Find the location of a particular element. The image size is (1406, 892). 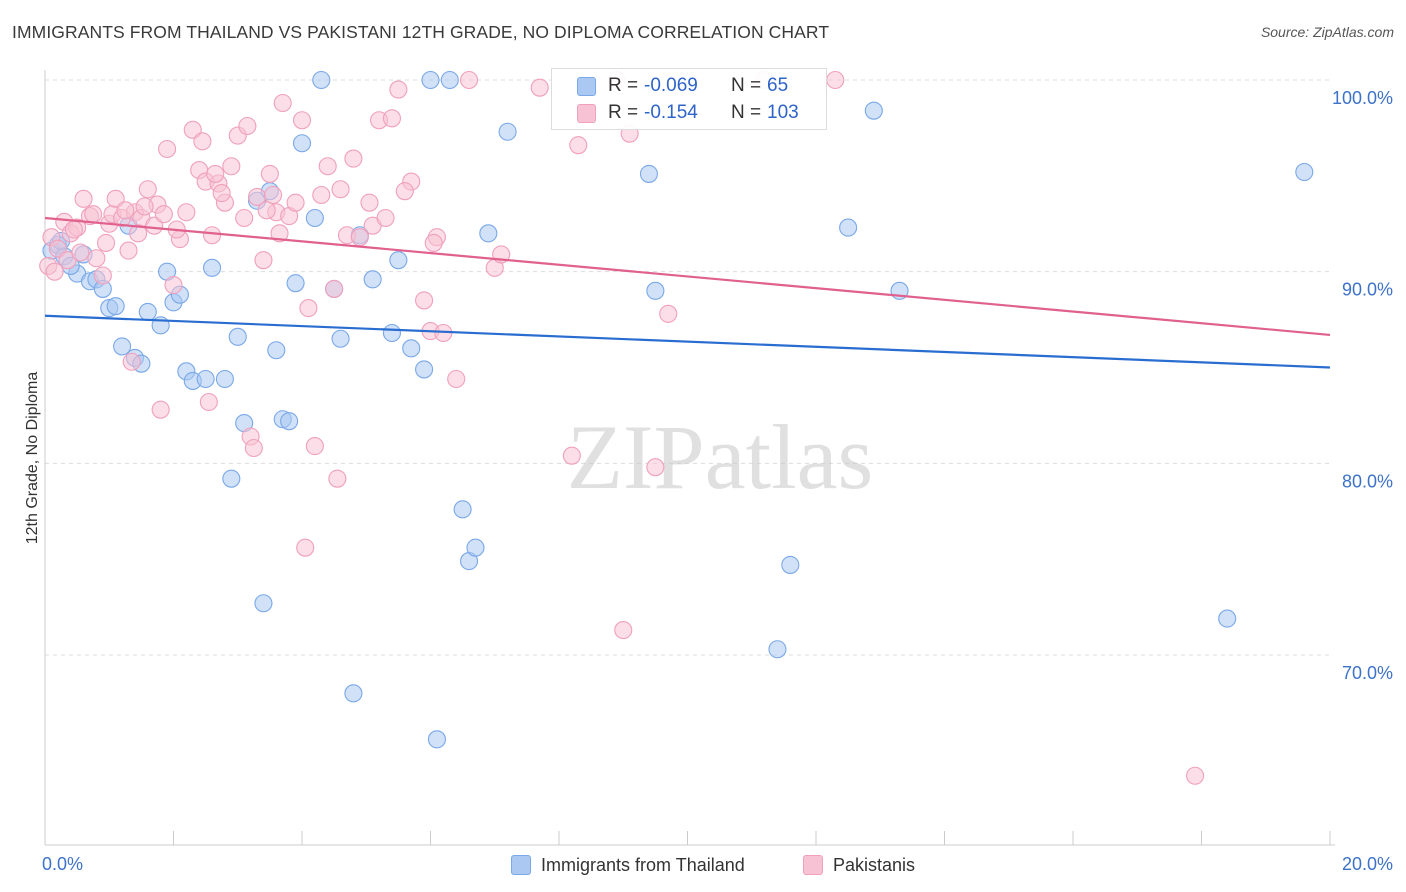

stats-legend-box: R = -0.069 N = 65 R = -0.154 N = 103 is located at coordinates (689, 99).